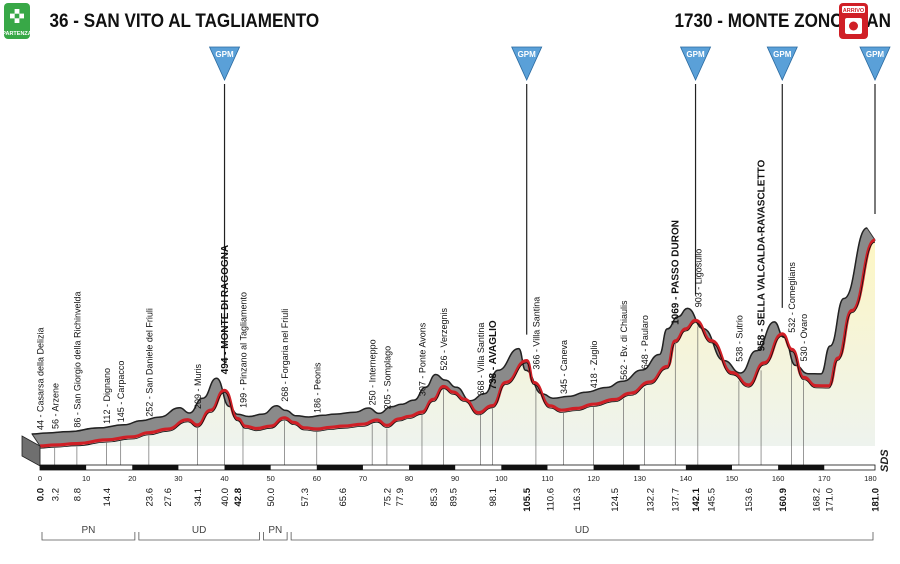 Image resolution: width=900 pixels, height=564 pixels. I want to click on waypoint-label: 186 - Peonis, so click(317, 387).